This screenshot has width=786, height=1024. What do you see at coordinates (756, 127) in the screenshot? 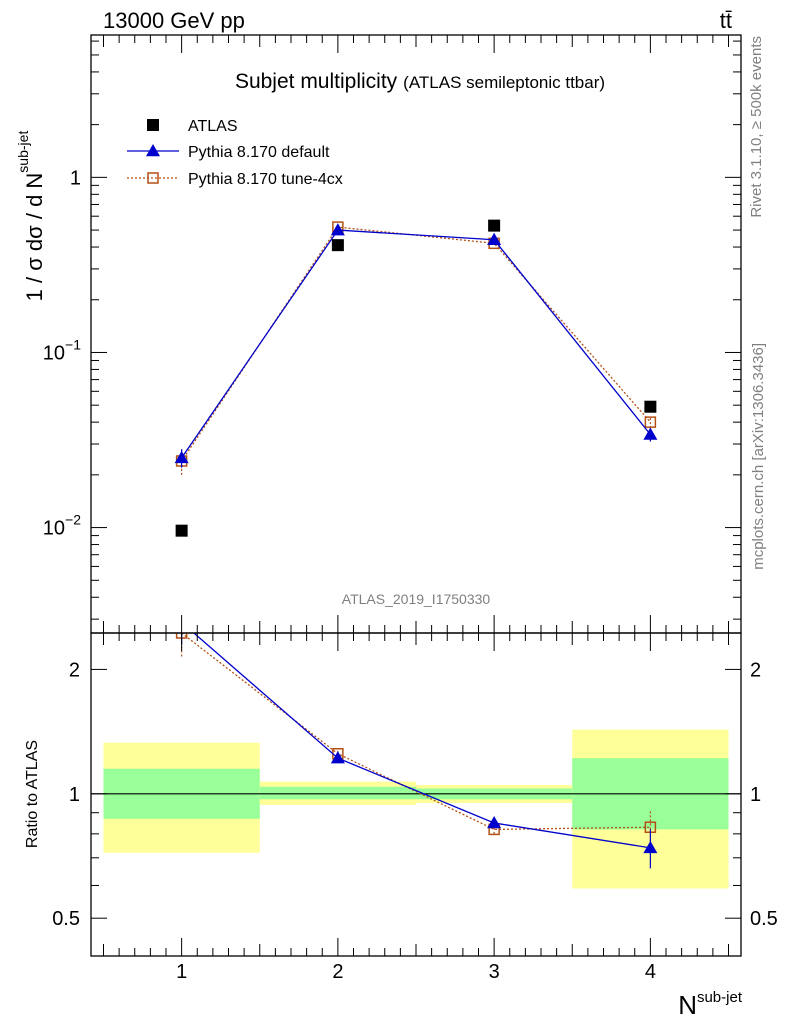
I see `rivet-label: Rivet 3.1.10, ≥ 500k events` at bounding box center [756, 127].